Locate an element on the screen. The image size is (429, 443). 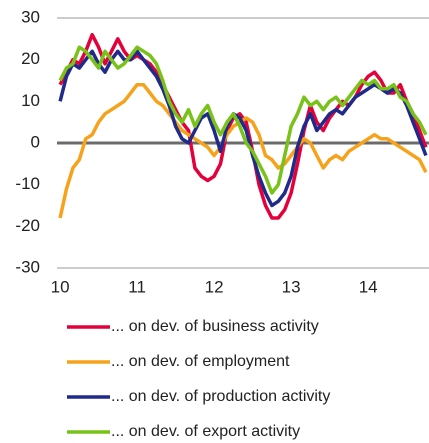
legend-label: ... on dev. of employment is located at coordinates (200, 361).